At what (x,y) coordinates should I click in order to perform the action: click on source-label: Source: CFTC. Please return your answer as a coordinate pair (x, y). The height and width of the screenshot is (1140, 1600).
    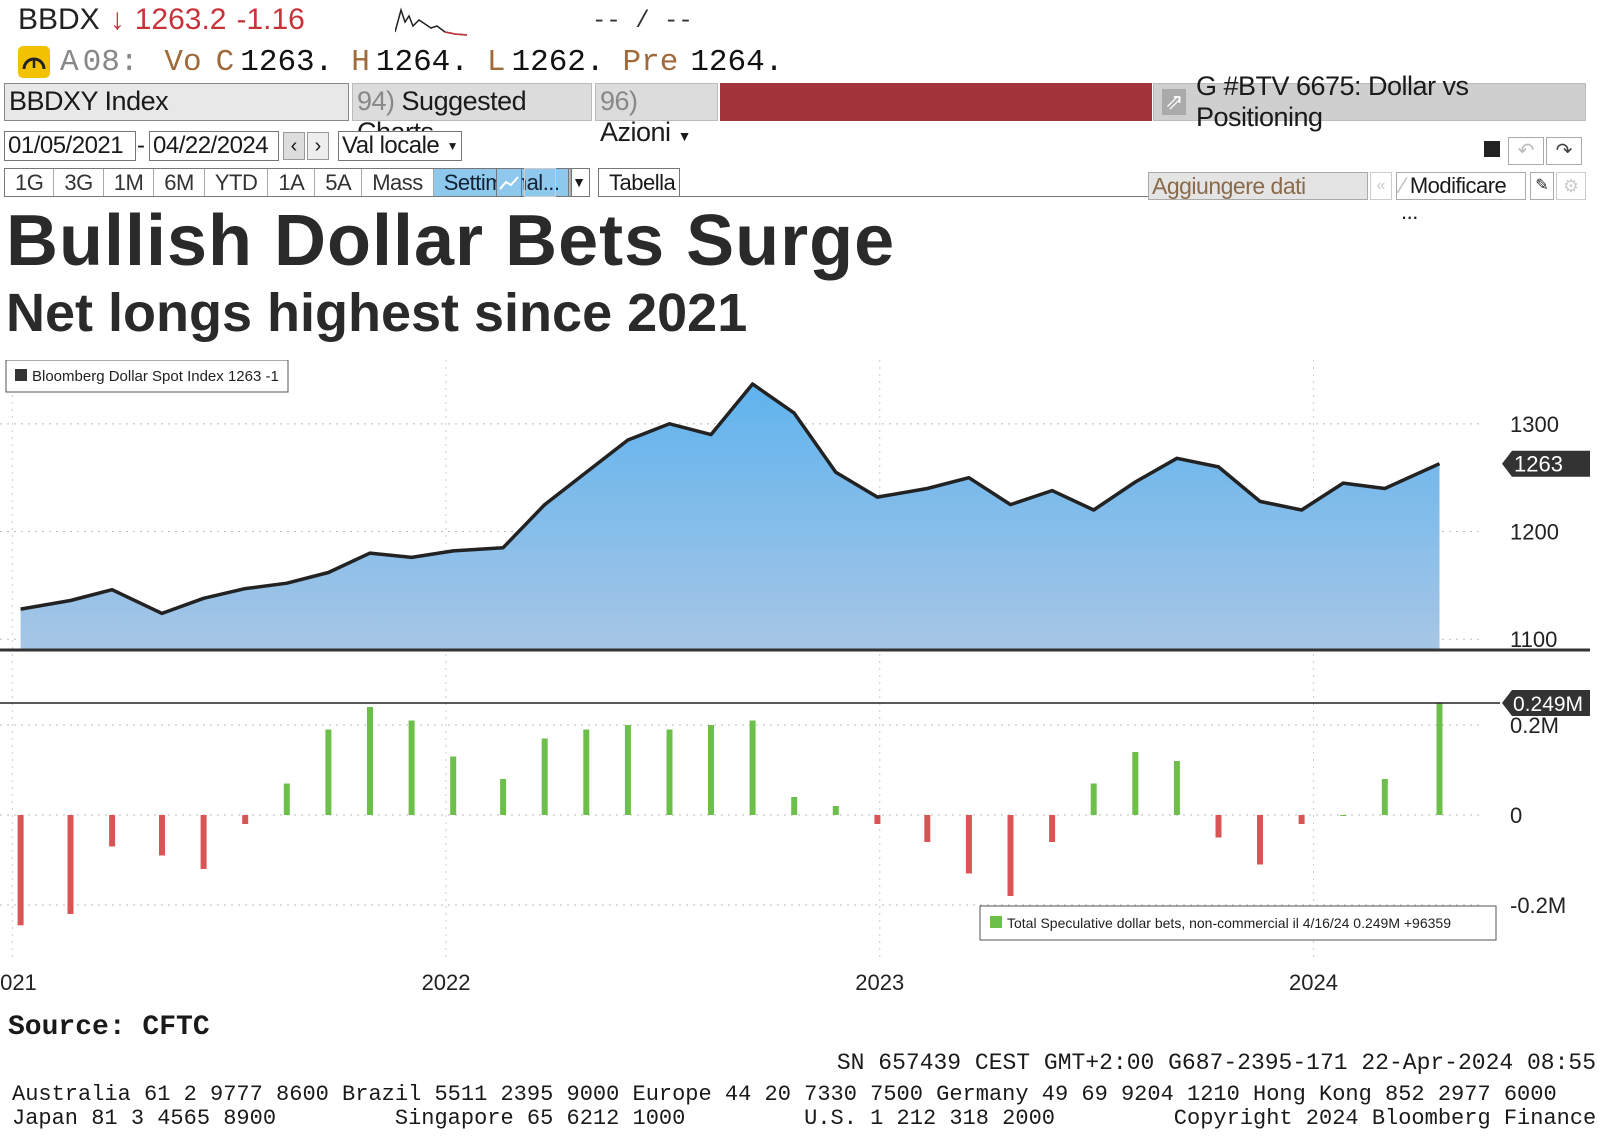
    Looking at the image, I should click on (109, 1027).